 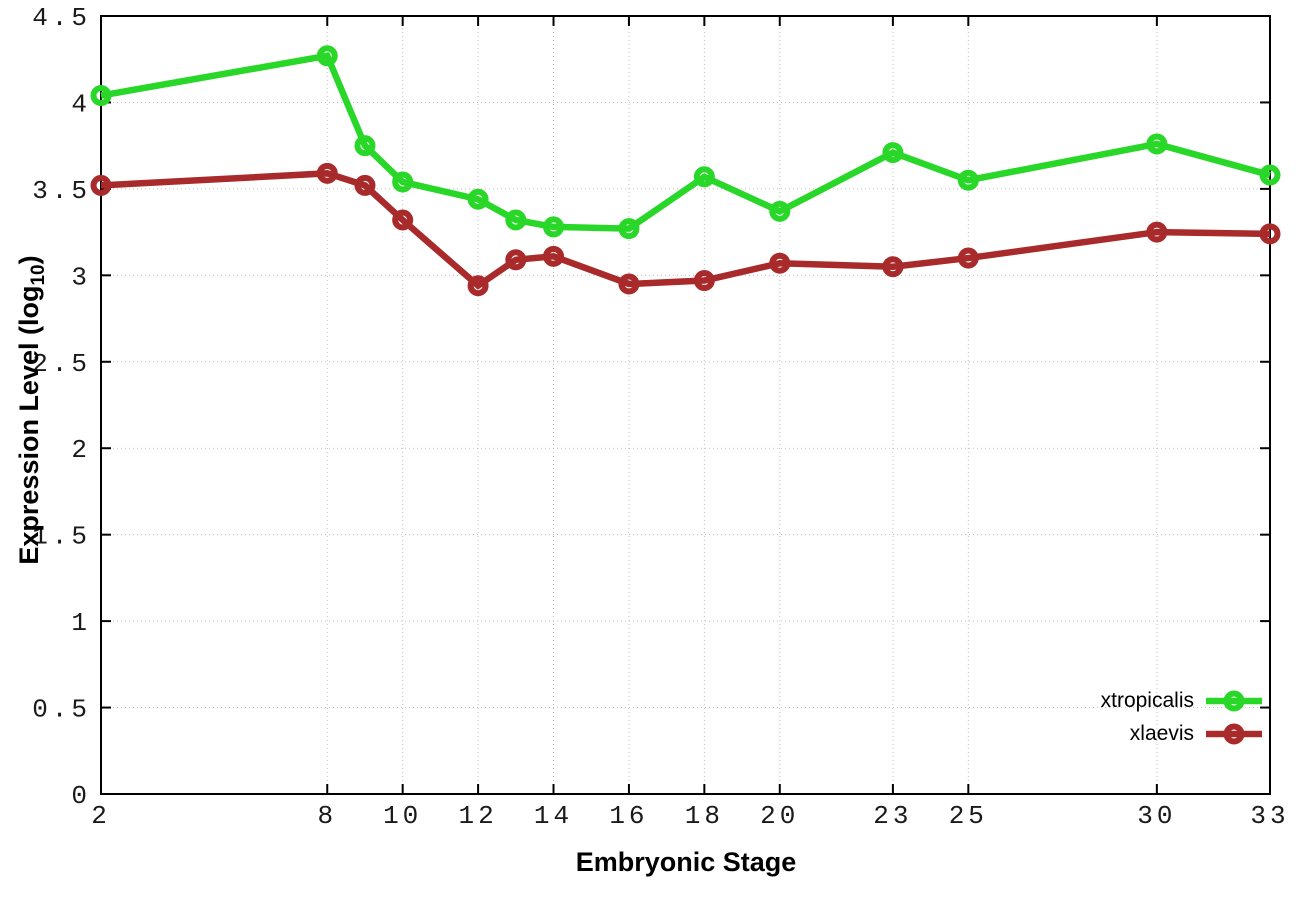 I want to click on y-tick-label: 2.5, so click(x=61, y=364).